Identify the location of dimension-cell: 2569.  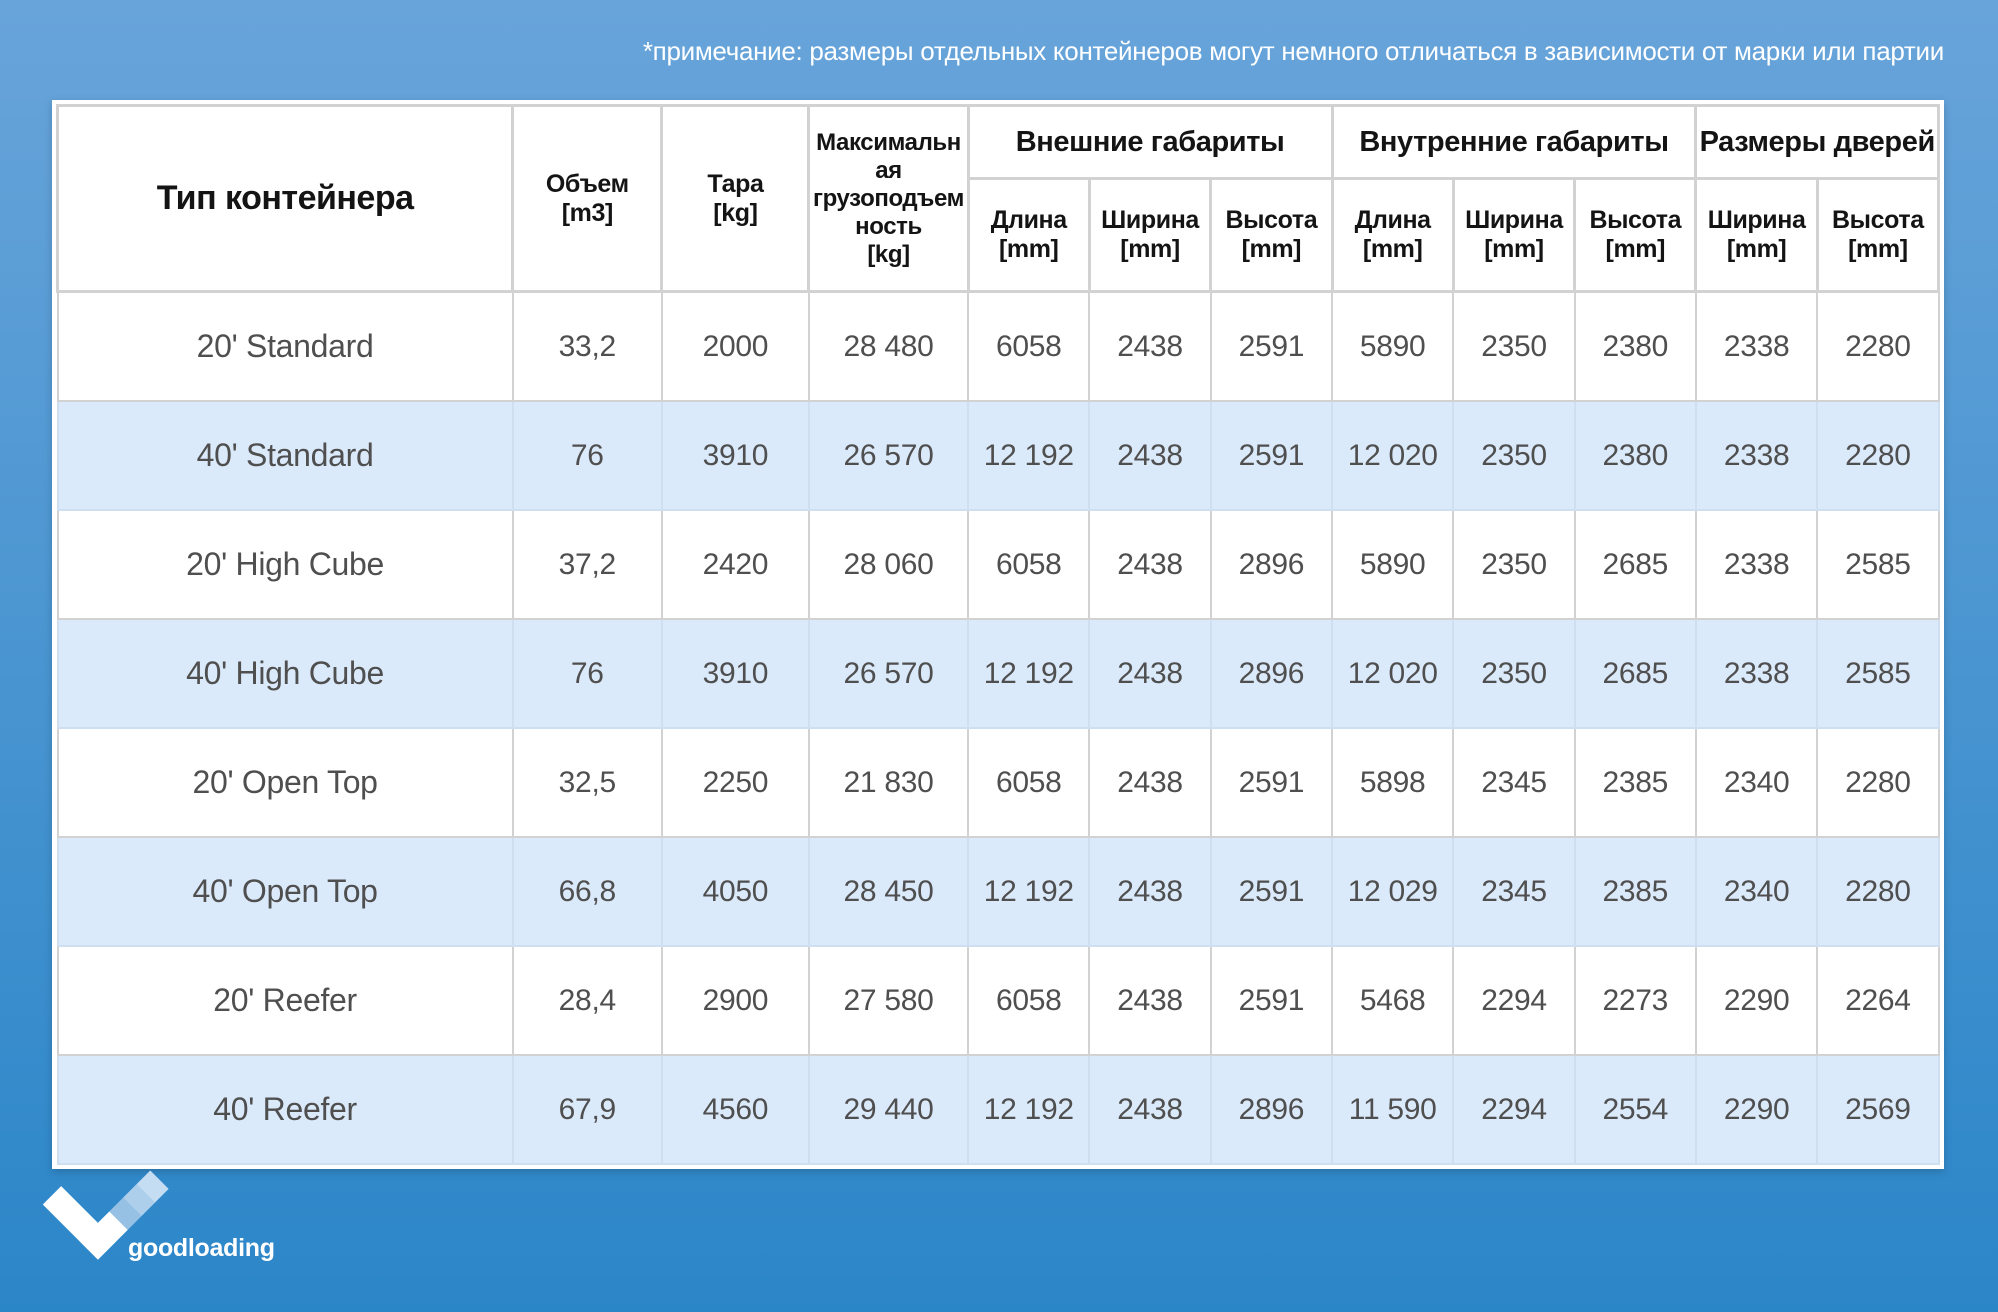
(1878, 1109).